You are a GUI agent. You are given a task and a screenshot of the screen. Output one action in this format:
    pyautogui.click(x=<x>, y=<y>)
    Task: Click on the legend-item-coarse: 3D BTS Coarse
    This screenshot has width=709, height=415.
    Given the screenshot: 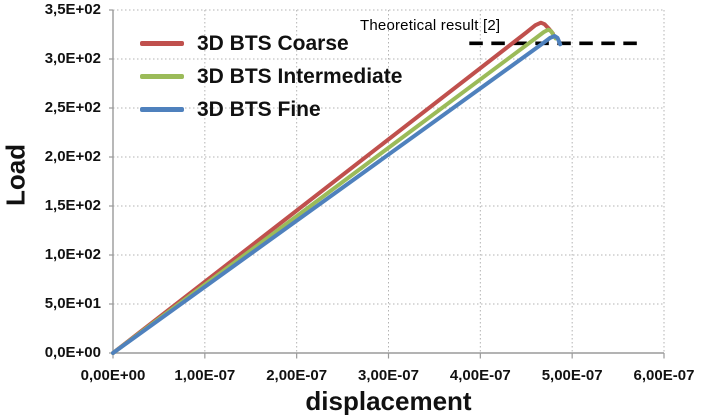 What is the action you would take?
    pyautogui.click(x=271, y=43)
    